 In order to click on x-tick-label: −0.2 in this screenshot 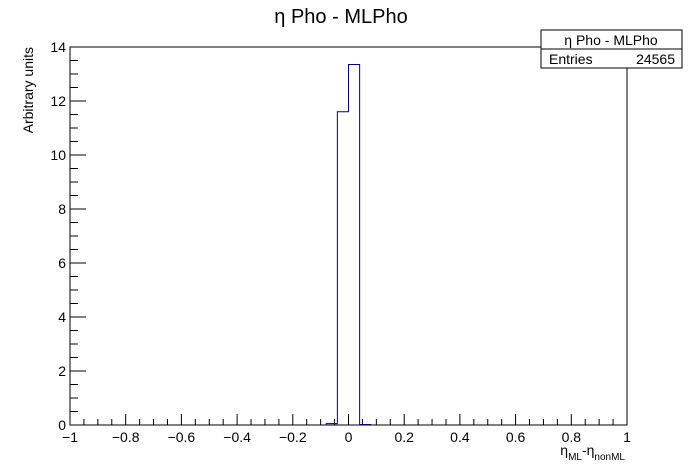, I will do `click(293, 437)`.